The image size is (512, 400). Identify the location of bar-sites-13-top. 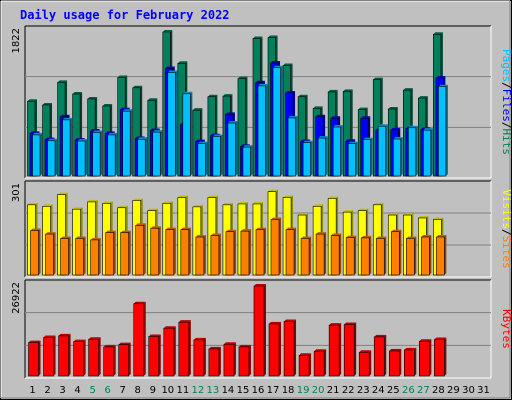
(215, 234).